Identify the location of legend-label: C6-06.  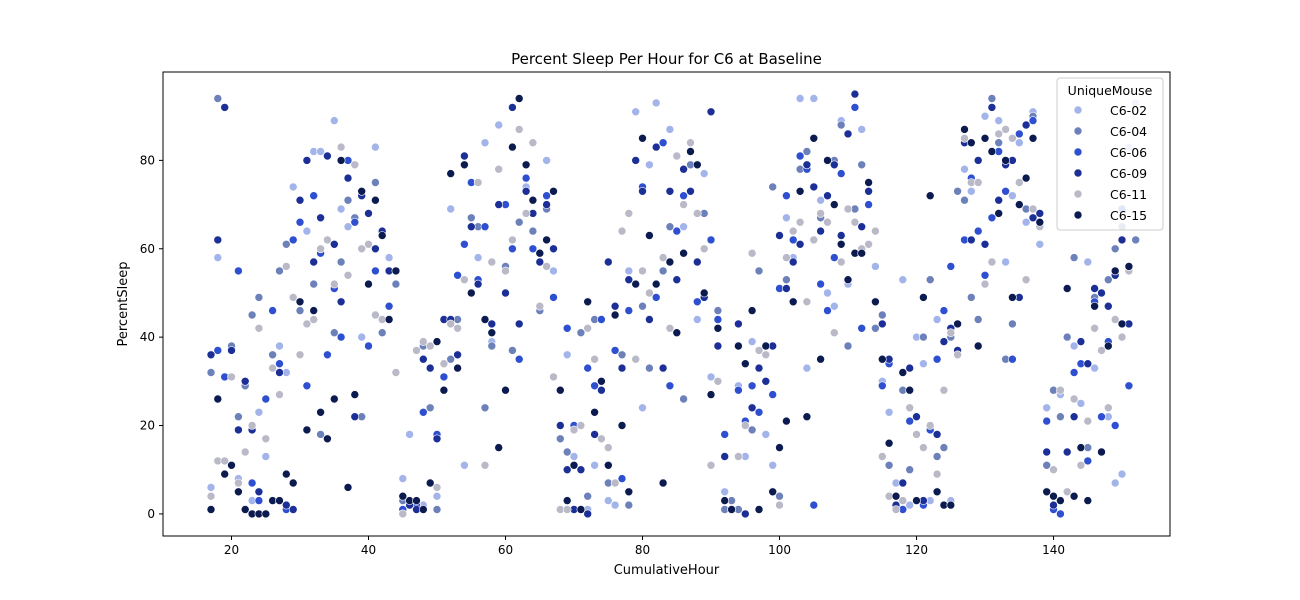
(1128, 152).